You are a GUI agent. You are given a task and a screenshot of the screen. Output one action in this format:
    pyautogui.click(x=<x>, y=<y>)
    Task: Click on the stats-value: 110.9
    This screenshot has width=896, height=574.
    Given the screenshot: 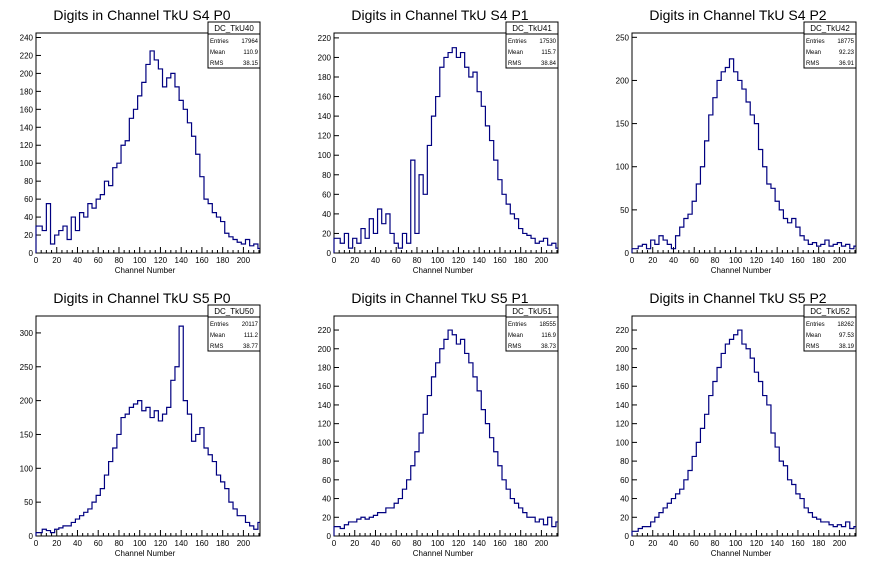 What is the action you would take?
    pyautogui.click(x=250, y=53)
    